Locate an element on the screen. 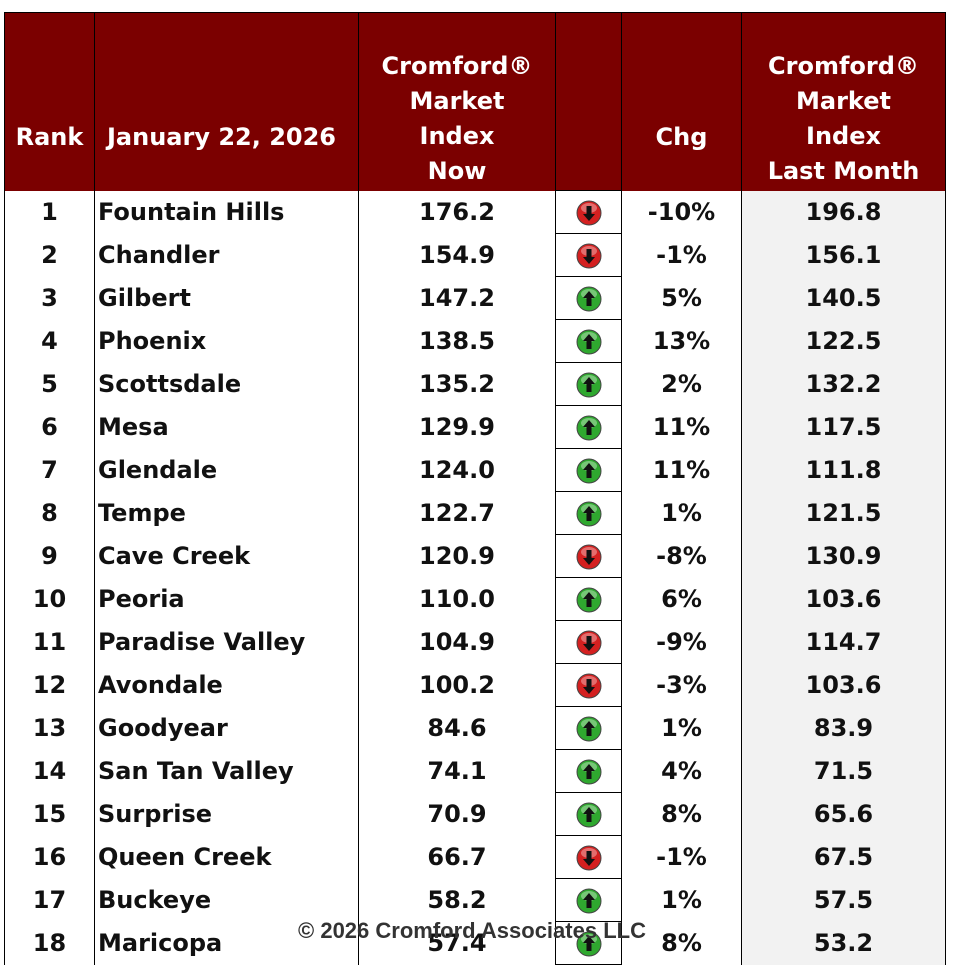 Image resolution: width=954 pixels, height=965 pixels. header-index-now-line: Cromford® is located at coordinates (457, 65).